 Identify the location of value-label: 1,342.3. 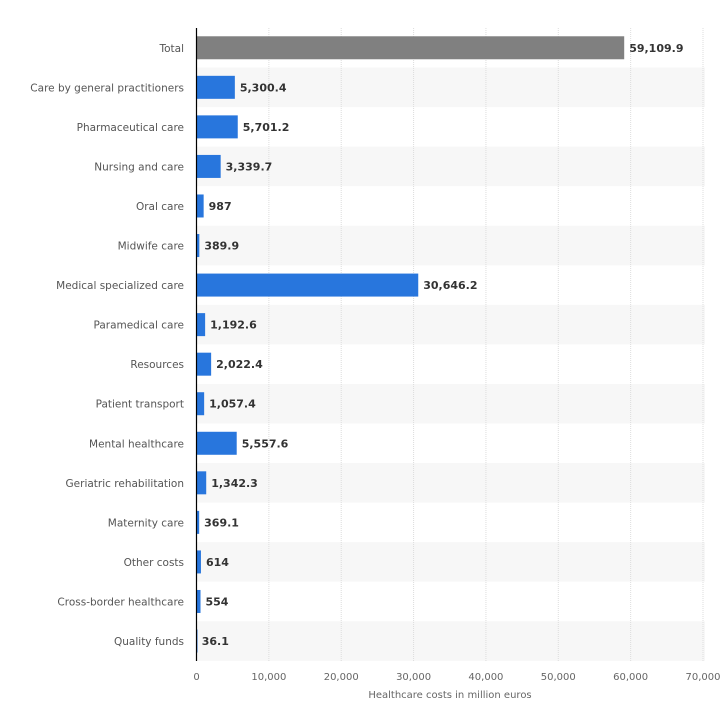
(234, 483).